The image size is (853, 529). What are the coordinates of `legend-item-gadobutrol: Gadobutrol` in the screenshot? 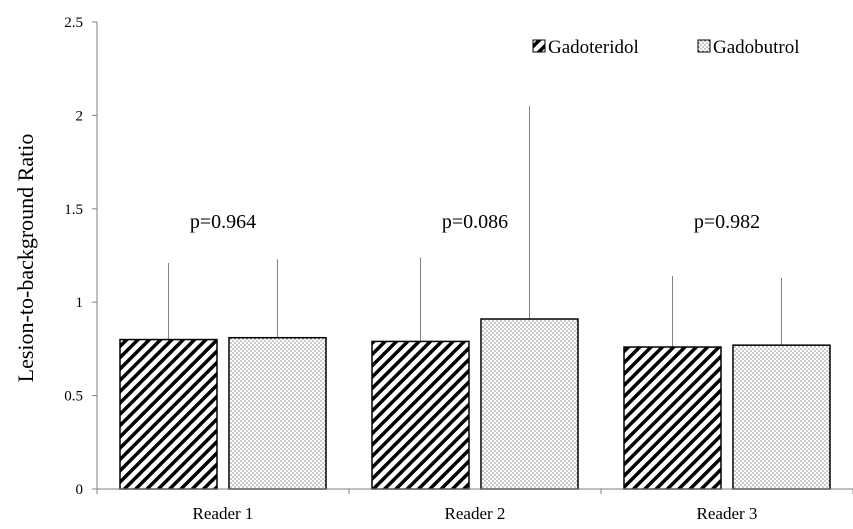 It's located at (748, 47).